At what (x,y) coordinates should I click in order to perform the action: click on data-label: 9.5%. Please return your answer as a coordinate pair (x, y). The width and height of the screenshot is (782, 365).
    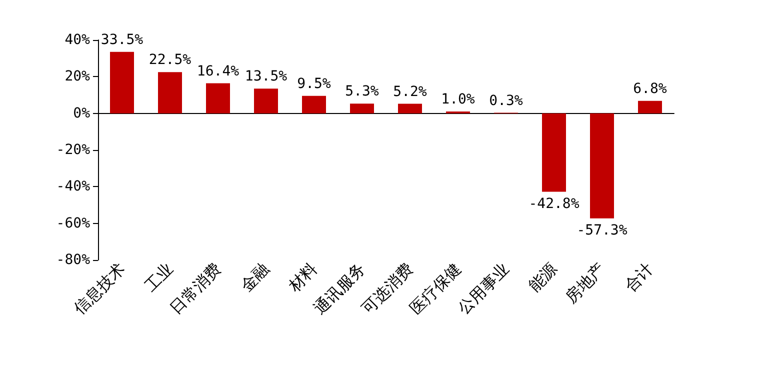
    Looking at the image, I should click on (314, 84).